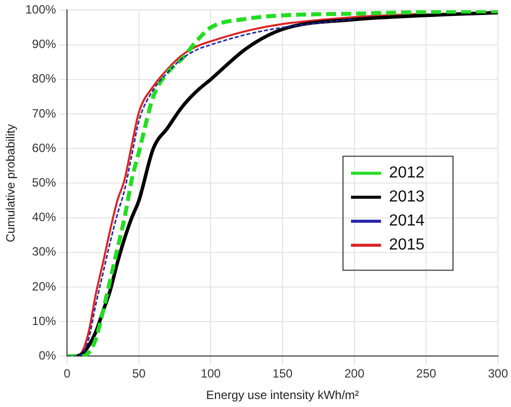  Describe the element at coordinates (211, 373) in the screenshot. I see `x-tick-label: 100` at that location.